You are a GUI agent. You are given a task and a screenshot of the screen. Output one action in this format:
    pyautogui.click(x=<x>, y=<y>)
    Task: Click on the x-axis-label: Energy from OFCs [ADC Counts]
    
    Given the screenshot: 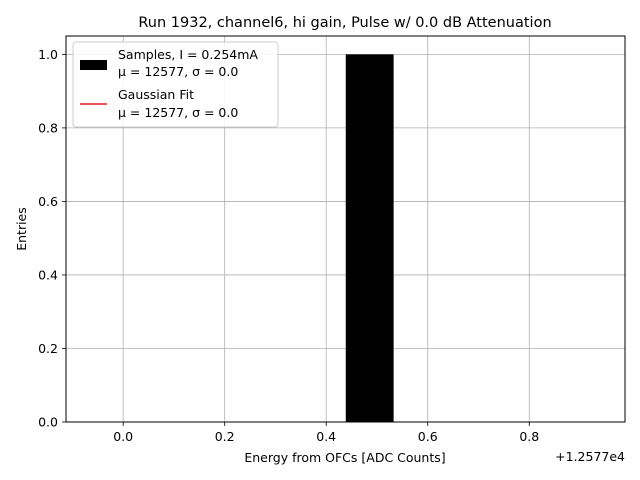 What is the action you would take?
    pyautogui.click(x=344, y=457)
    